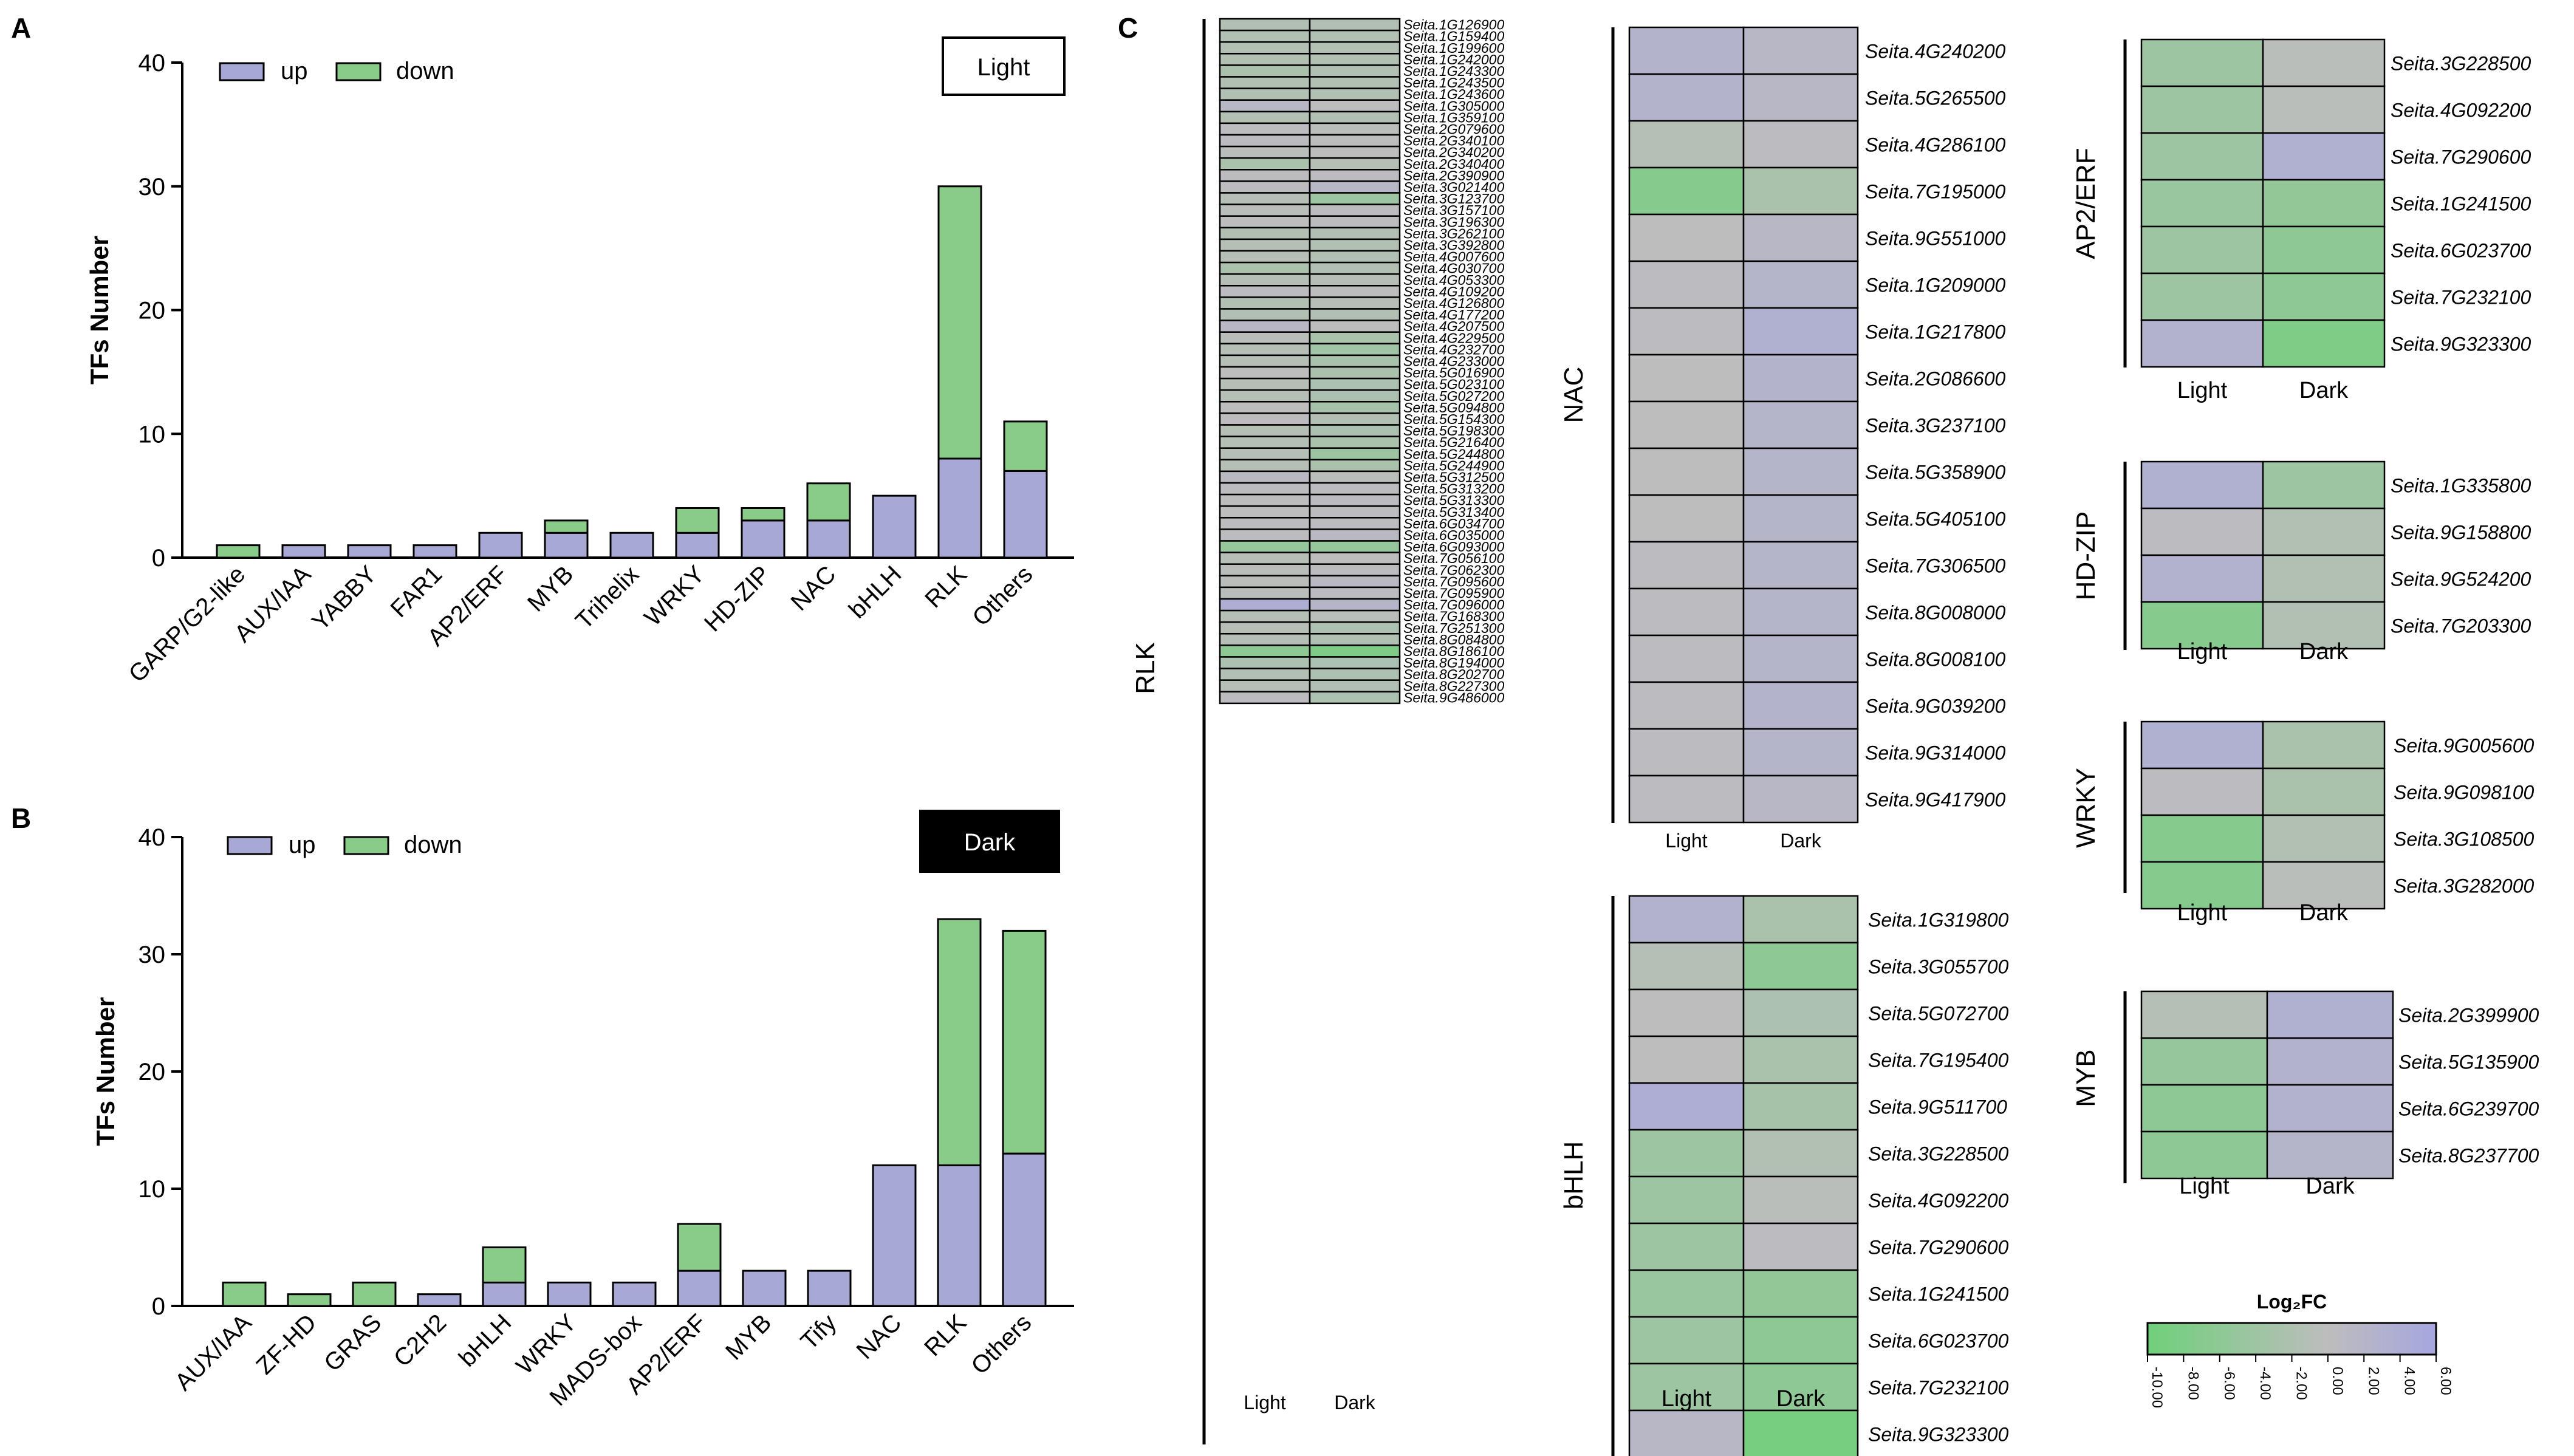 Image resolution: width=2574 pixels, height=1456 pixels. Describe the element at coordinates (1454, 257) in the screenshot. I see `gene-label: Seita.4G007600` at that location.